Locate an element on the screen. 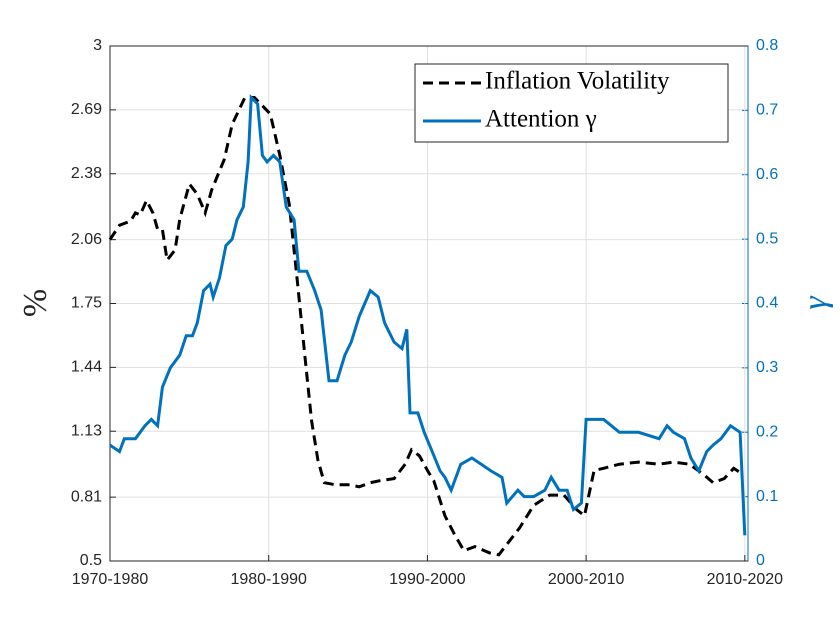 This screenshot has height=630, width=840. y2-tick-label: 0.7 is located at coordinates (767, 110).